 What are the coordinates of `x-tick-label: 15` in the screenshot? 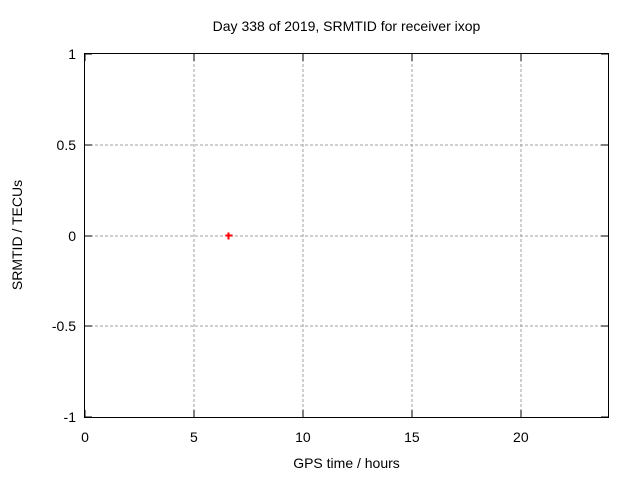 It's located at (412, 437).